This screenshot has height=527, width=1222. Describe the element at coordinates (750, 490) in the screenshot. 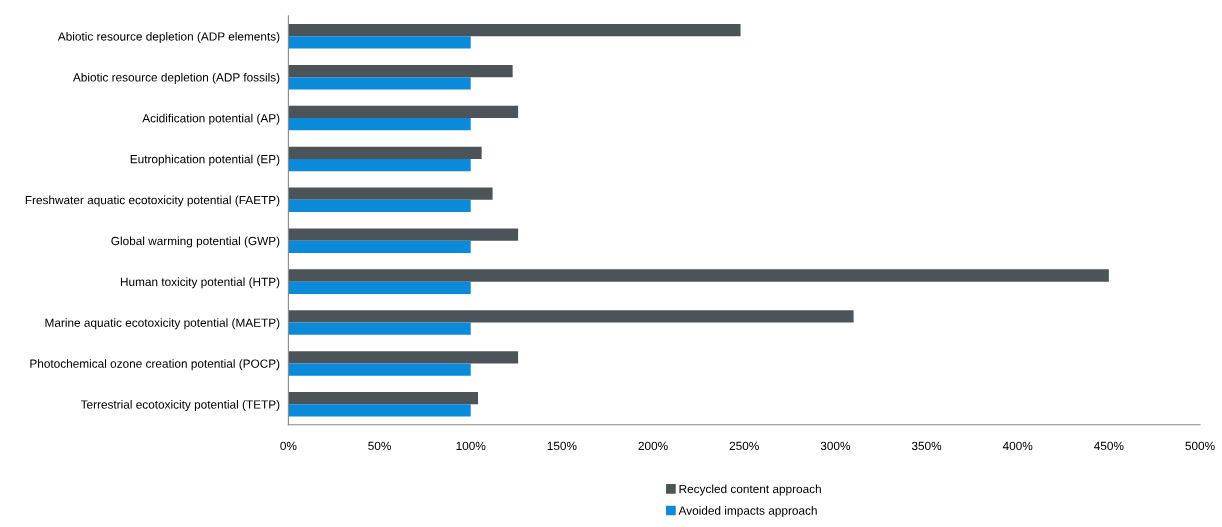

I see `legend-label: Recycled content approach` at that location.